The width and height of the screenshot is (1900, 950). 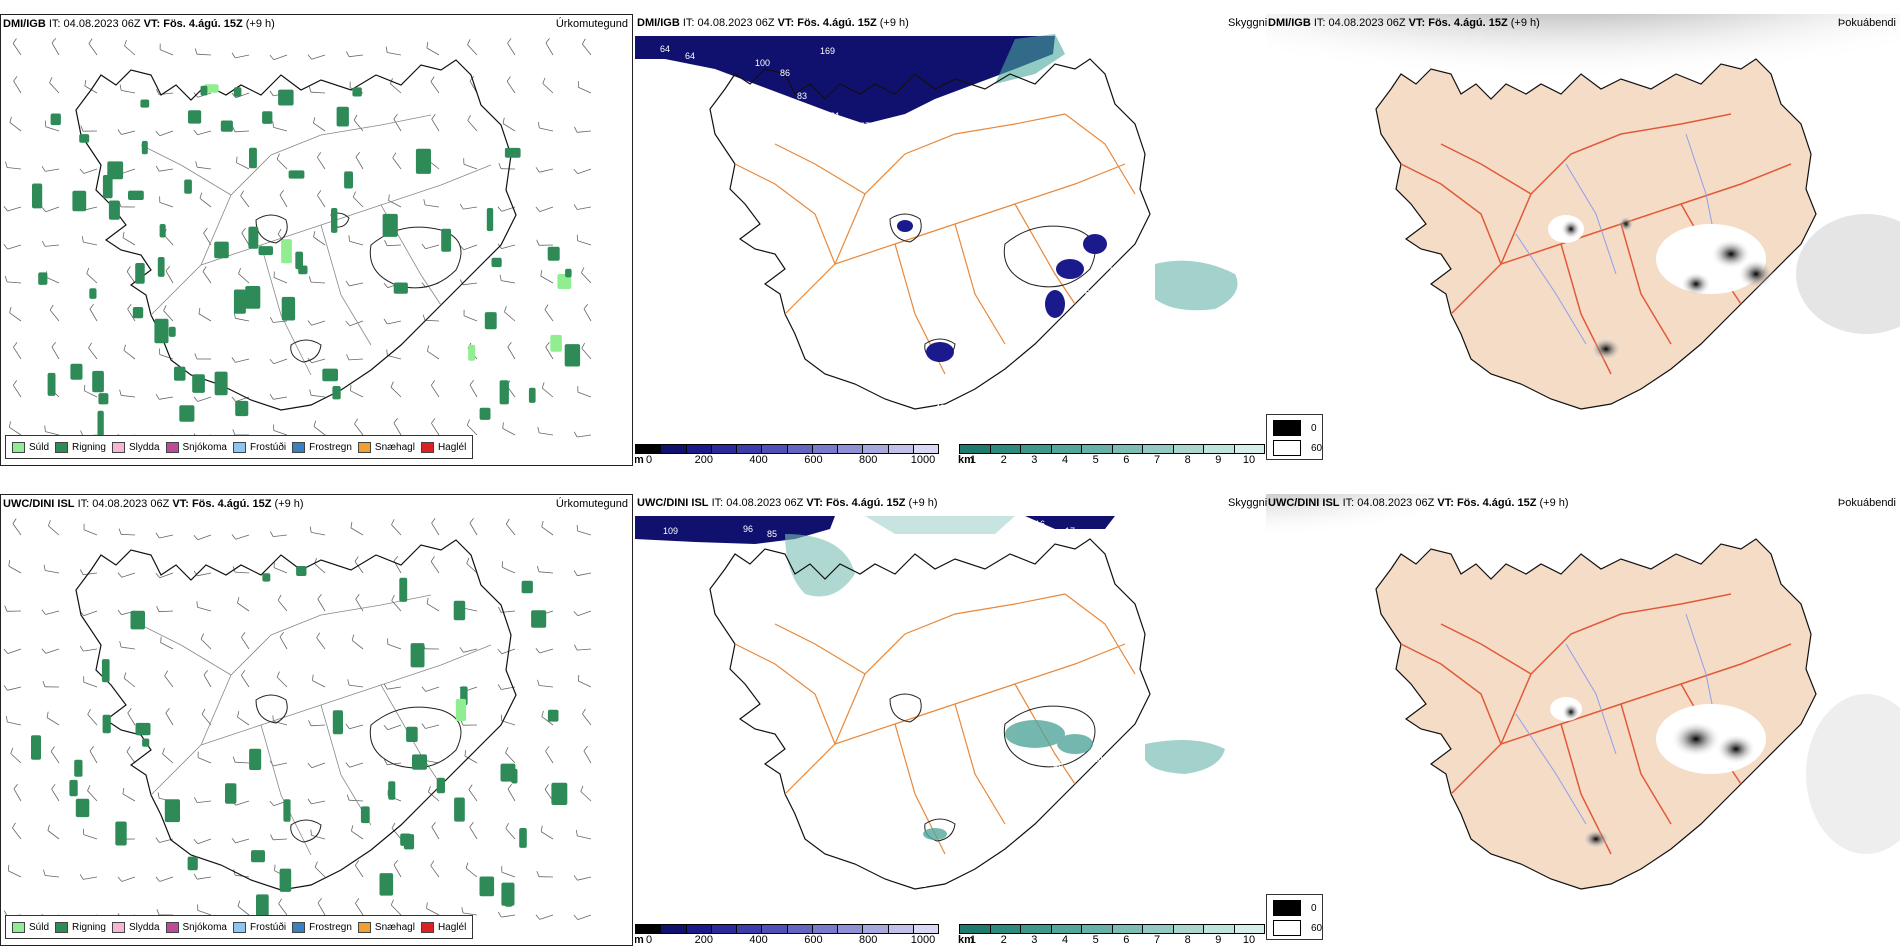 I want to click on fog-high-swatch, so click(x=1287, y=908).